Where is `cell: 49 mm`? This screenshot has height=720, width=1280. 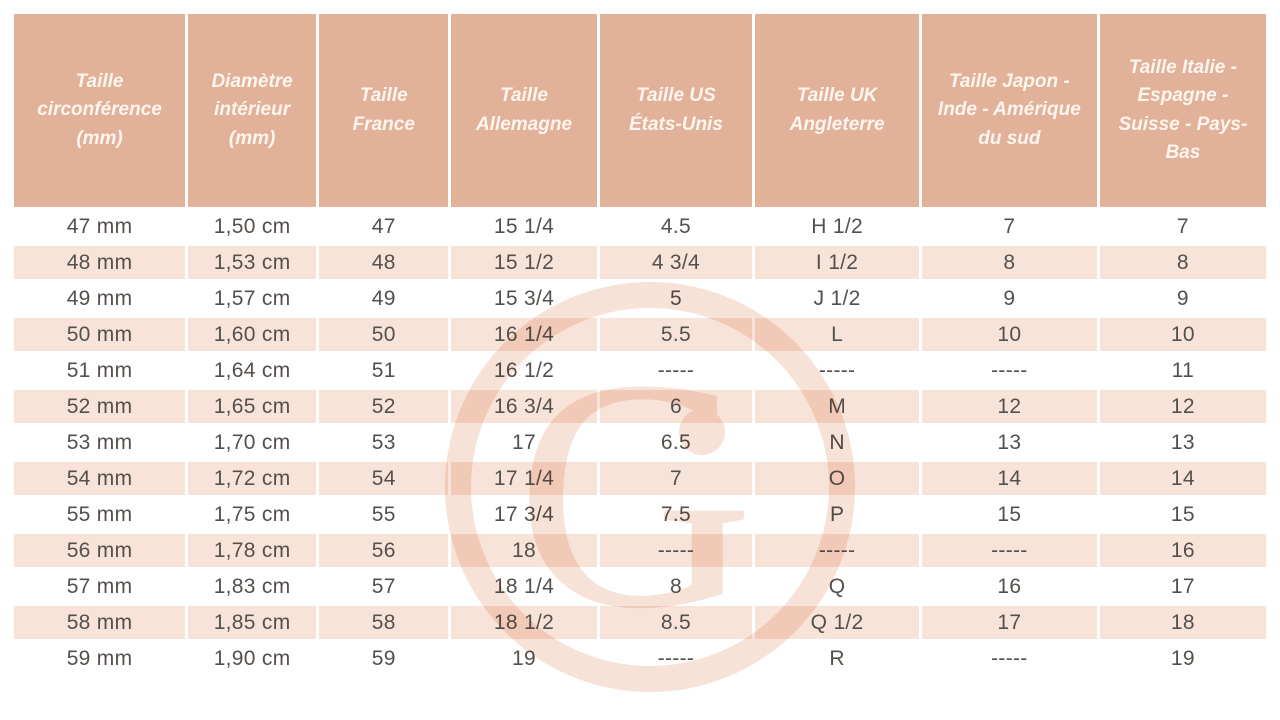 cell: 49 mm is located at coordinates (100, 298).